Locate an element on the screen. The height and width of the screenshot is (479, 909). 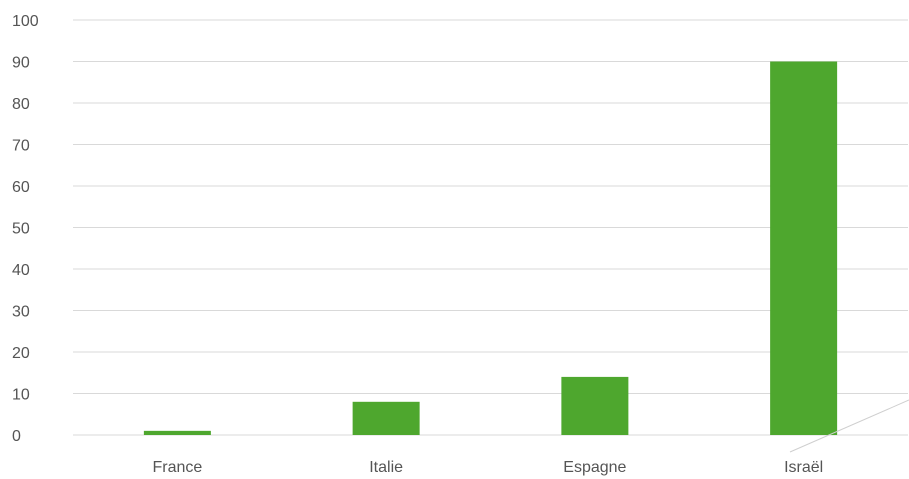
y-tick-label: 70 is located at coordinates (21, 146).